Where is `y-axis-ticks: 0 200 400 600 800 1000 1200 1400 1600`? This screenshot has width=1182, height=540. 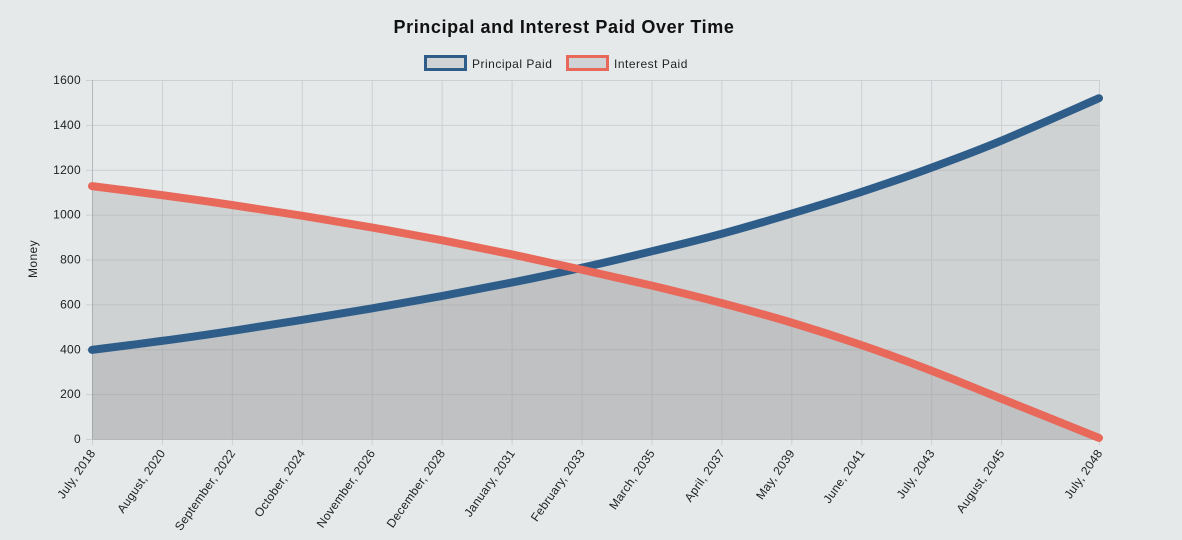 y-axis-ticks: 0 200 400 600 800 1000 1200 1400 1600 is located at coordinates (67, 259).